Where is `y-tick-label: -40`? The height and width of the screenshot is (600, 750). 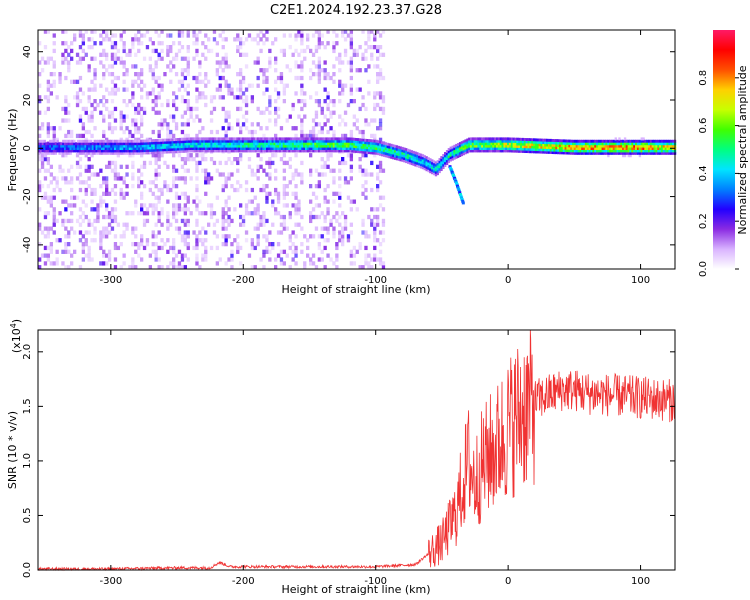
y-tick-label: -40 is located at coordinates (27, 245).